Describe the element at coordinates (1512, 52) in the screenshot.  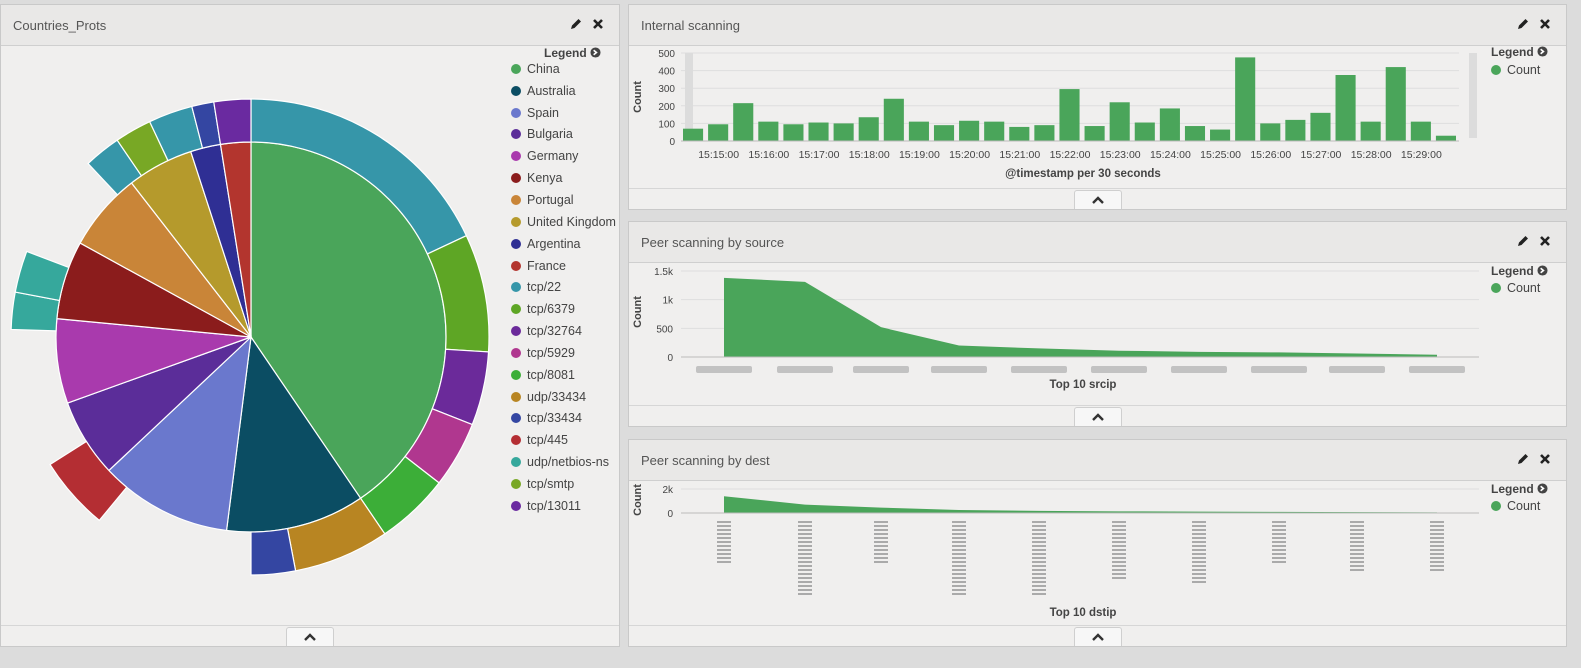
I see `legend-title: Legend` at that location.